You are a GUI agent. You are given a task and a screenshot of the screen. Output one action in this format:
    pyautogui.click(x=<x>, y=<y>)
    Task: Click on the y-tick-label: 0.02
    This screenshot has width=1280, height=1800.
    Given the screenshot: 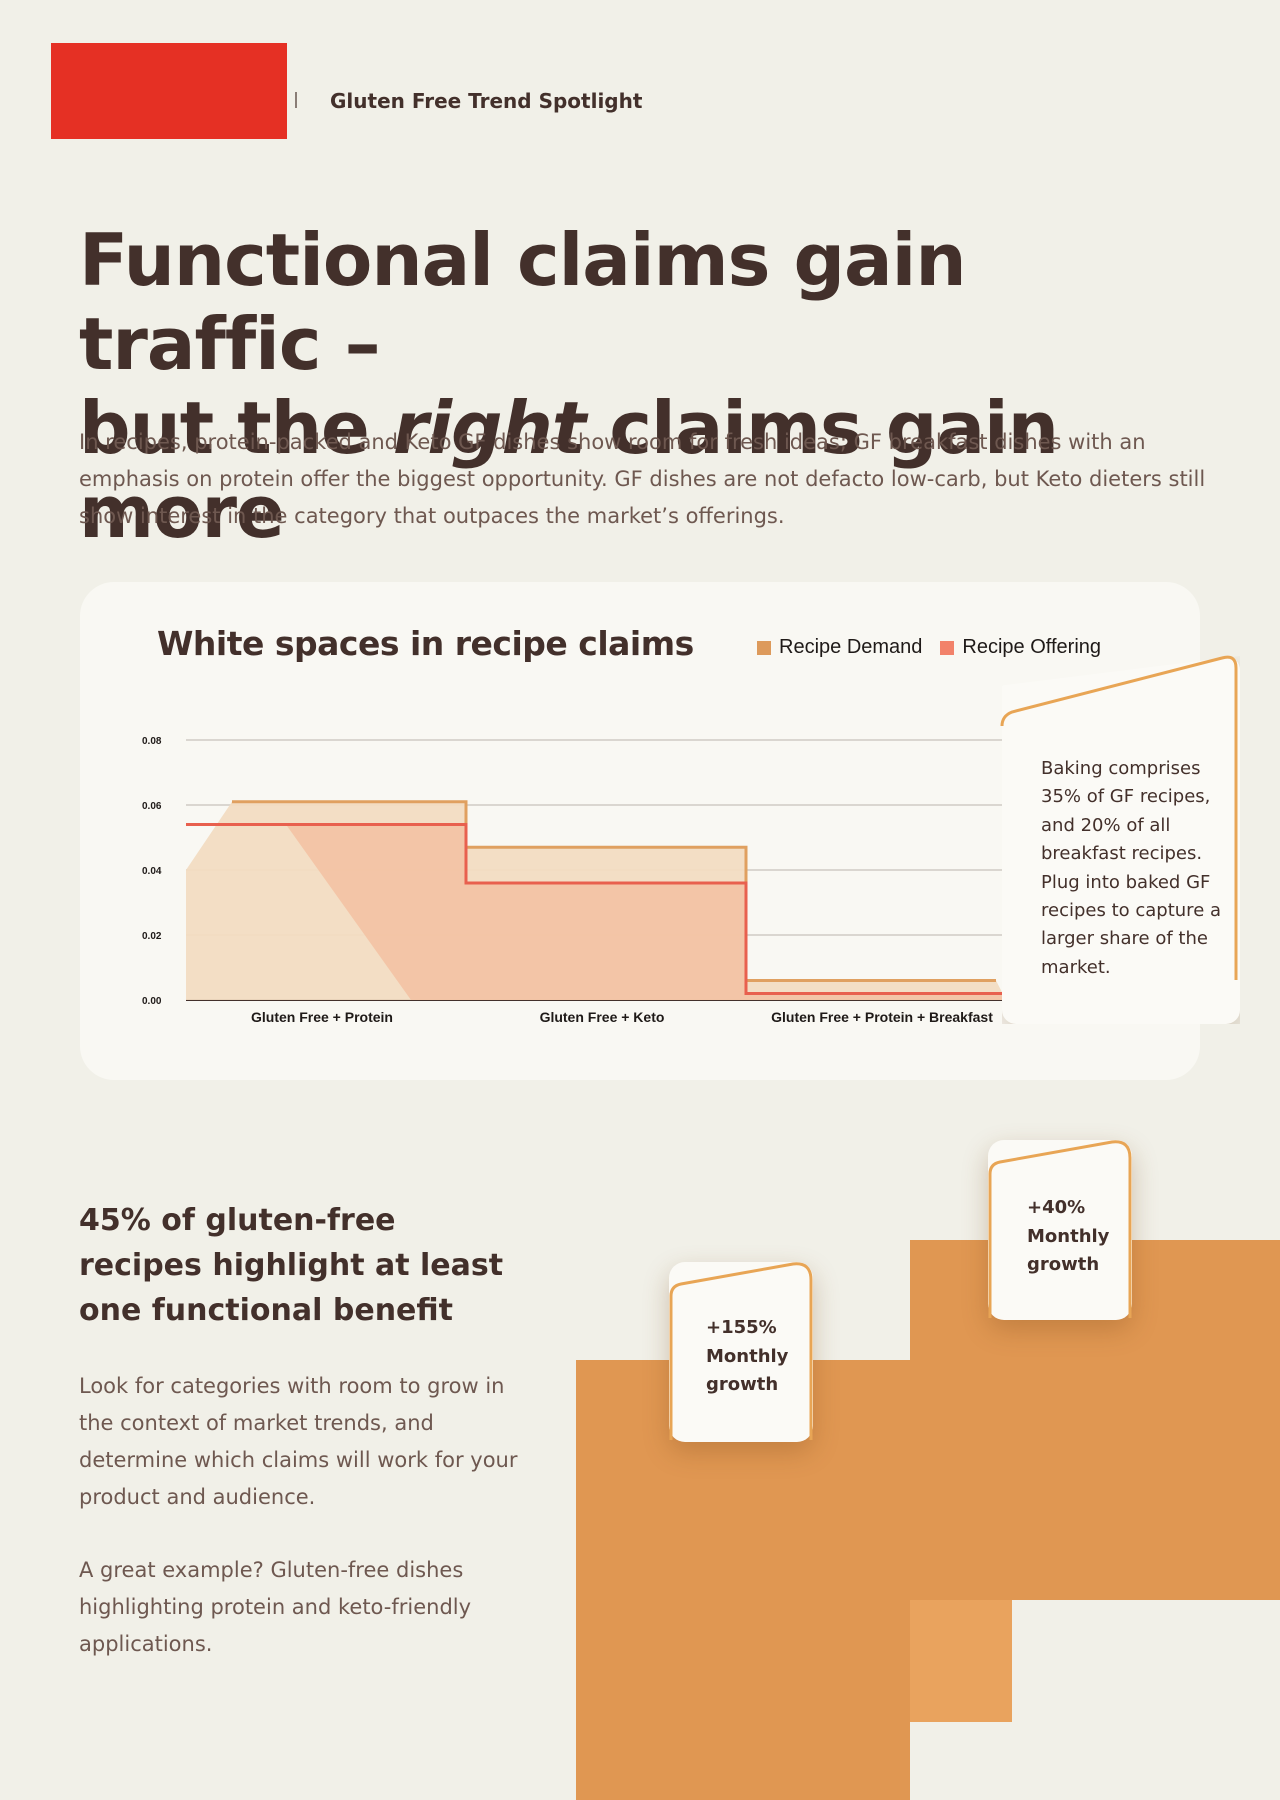 What is the action you would take?
    pyautogui.click(x=152, y=936)
    